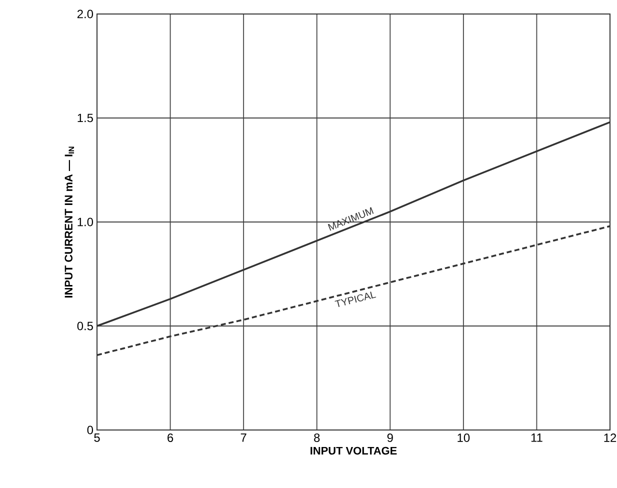 This screenshot has height=488, width=617. Describe the element at coordinates (610, 438) in the screenshot. I see `x-tick-label: 12` at that location.